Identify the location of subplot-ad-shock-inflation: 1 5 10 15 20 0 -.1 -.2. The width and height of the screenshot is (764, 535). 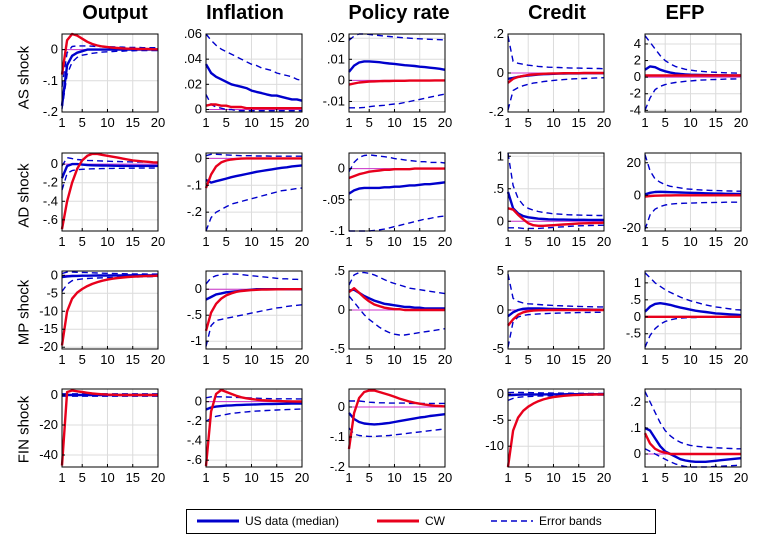
(248, 199).